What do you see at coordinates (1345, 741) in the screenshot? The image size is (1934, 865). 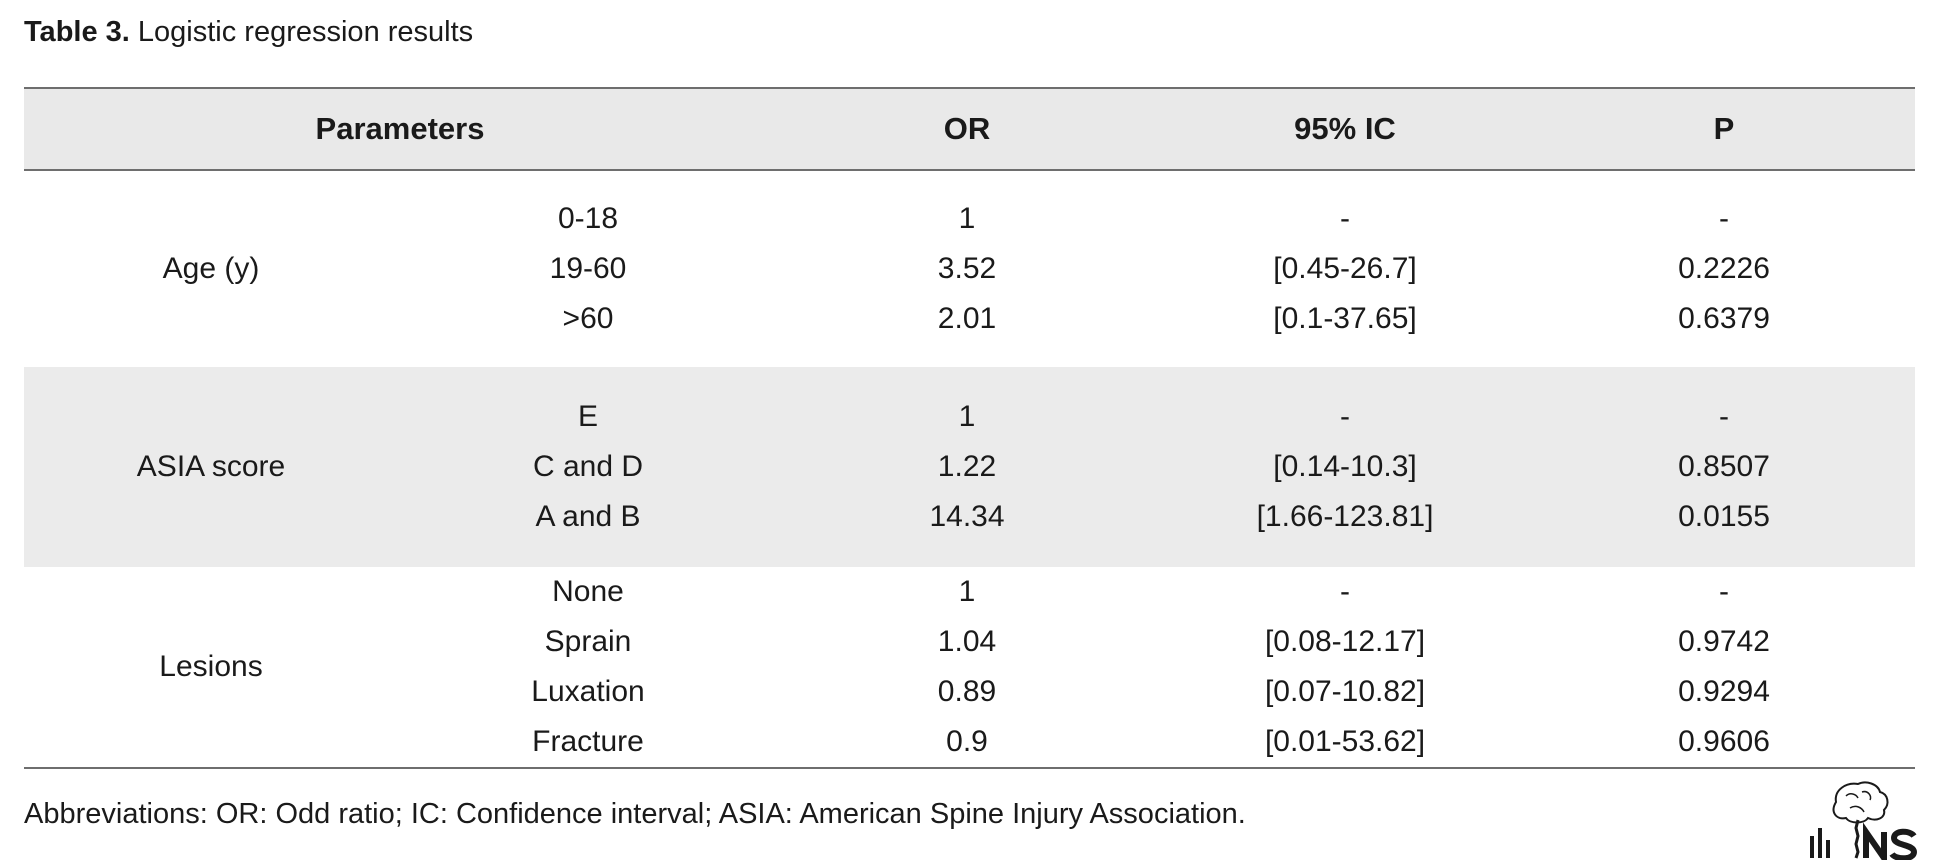 I see `ci-cell: [0.01-53.62]` at bounding box center [1345, 741].